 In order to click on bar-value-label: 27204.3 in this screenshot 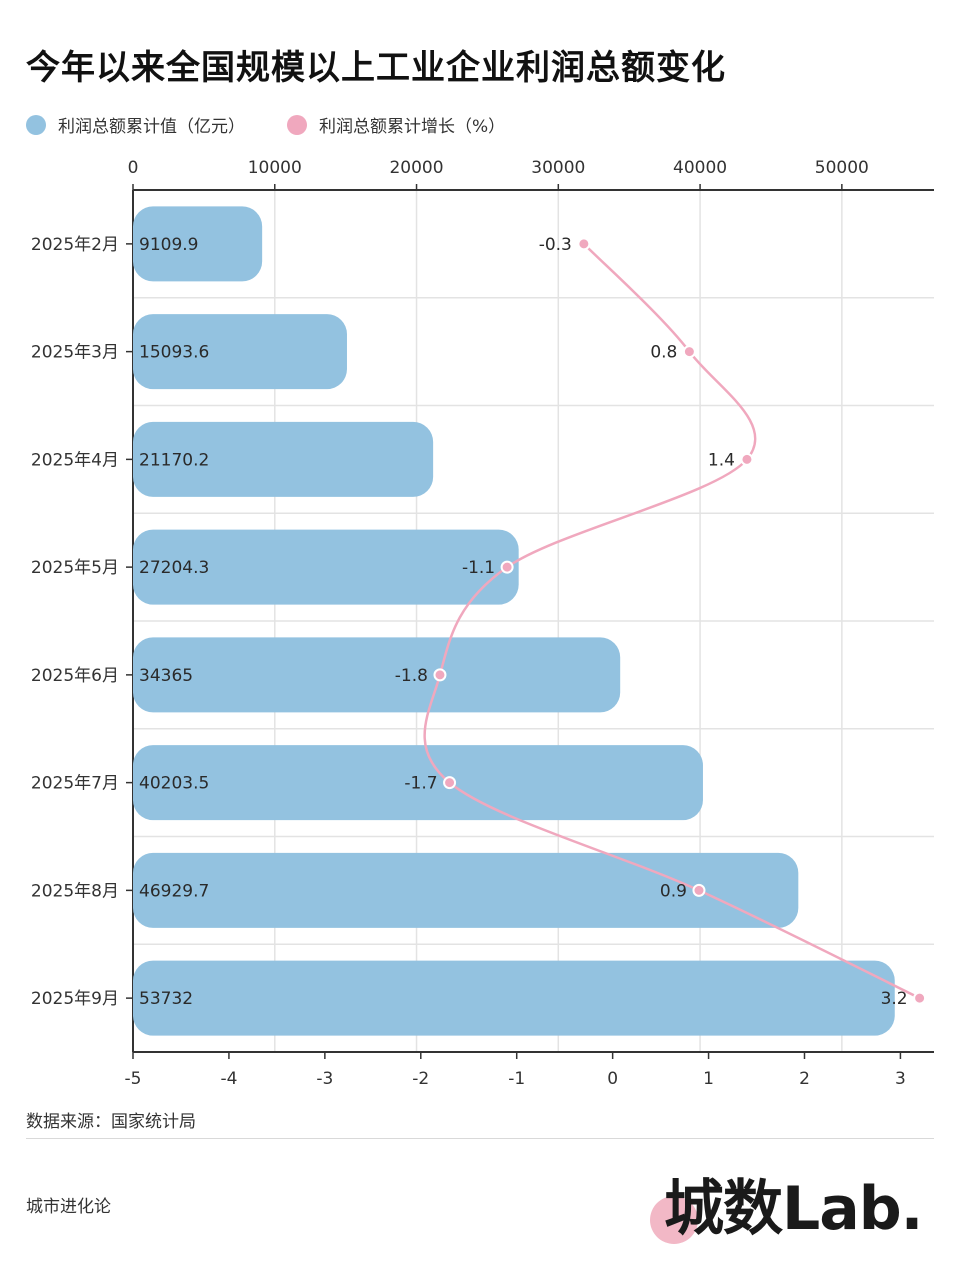, I will do `click(174, 568)`.